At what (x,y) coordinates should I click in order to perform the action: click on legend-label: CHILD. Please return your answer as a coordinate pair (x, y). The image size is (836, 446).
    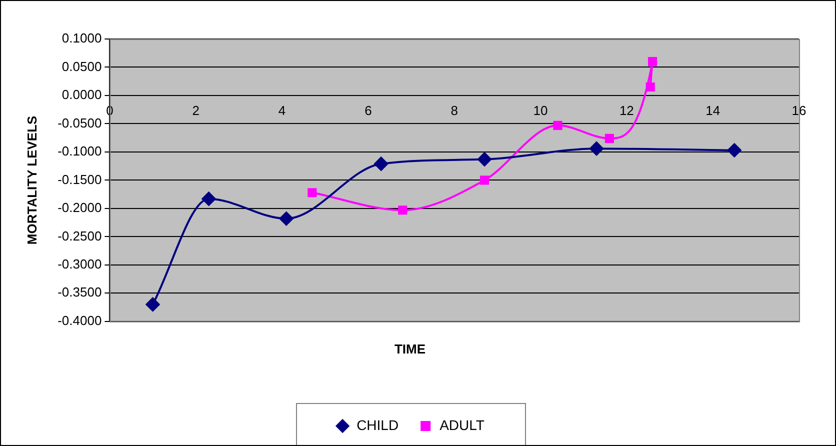
    Looking at the image, I should click on (377, 424).